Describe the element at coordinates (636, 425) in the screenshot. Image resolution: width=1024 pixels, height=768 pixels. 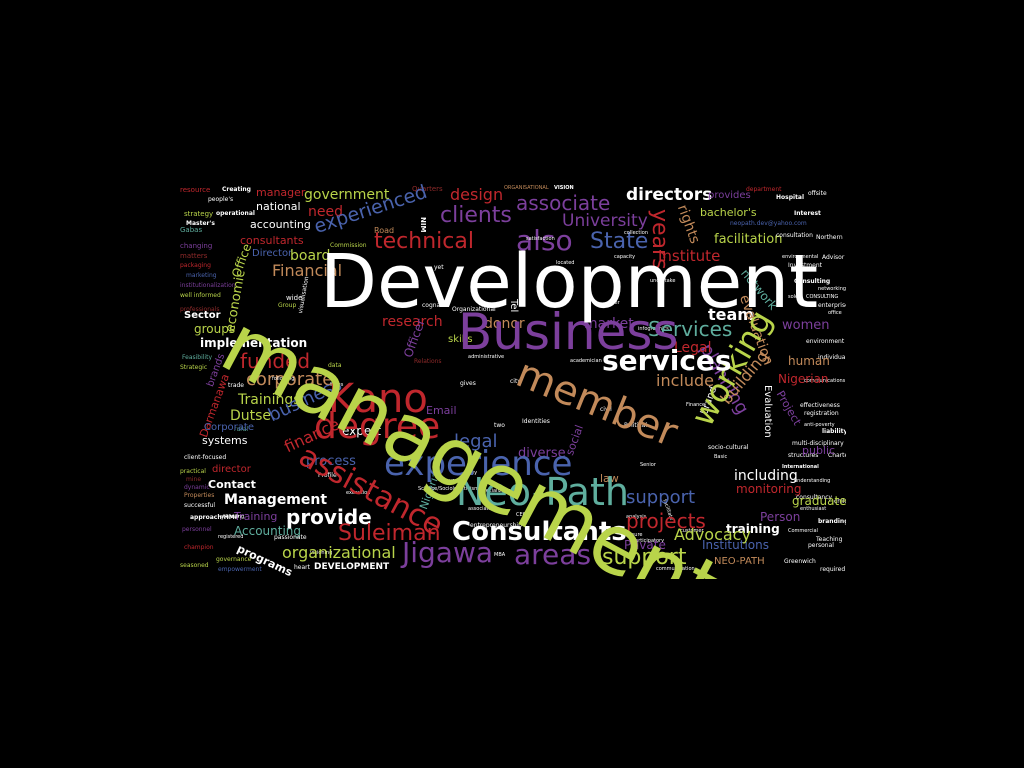
I see `word-political: Political` at that location.